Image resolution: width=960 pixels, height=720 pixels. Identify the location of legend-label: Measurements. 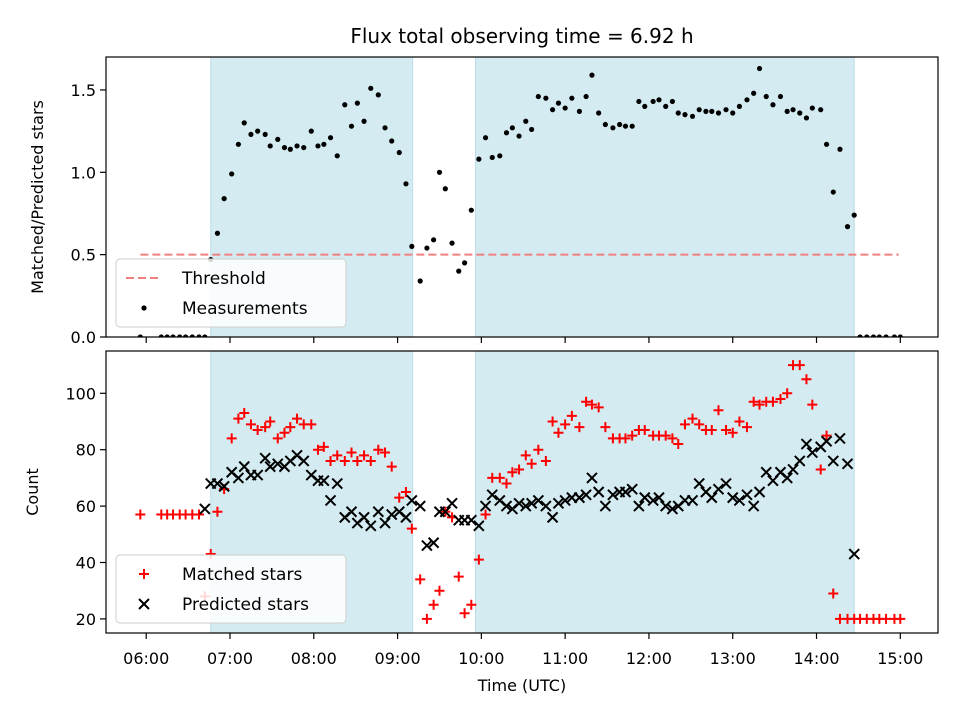
(245, 309).